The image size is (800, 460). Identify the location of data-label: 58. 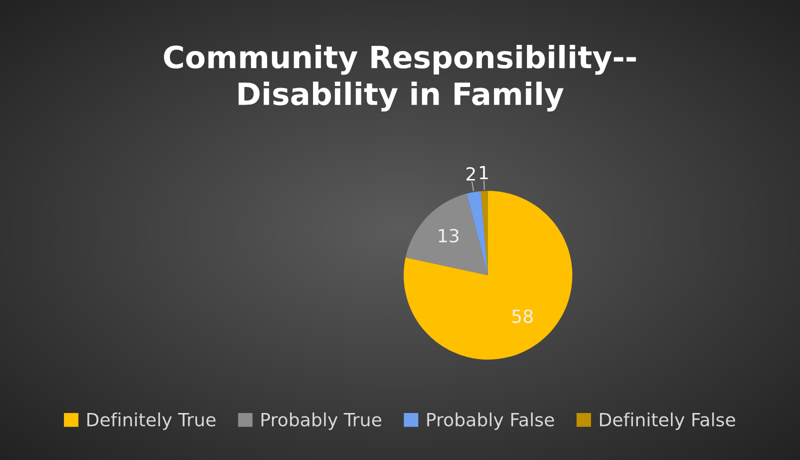
(522, 316).